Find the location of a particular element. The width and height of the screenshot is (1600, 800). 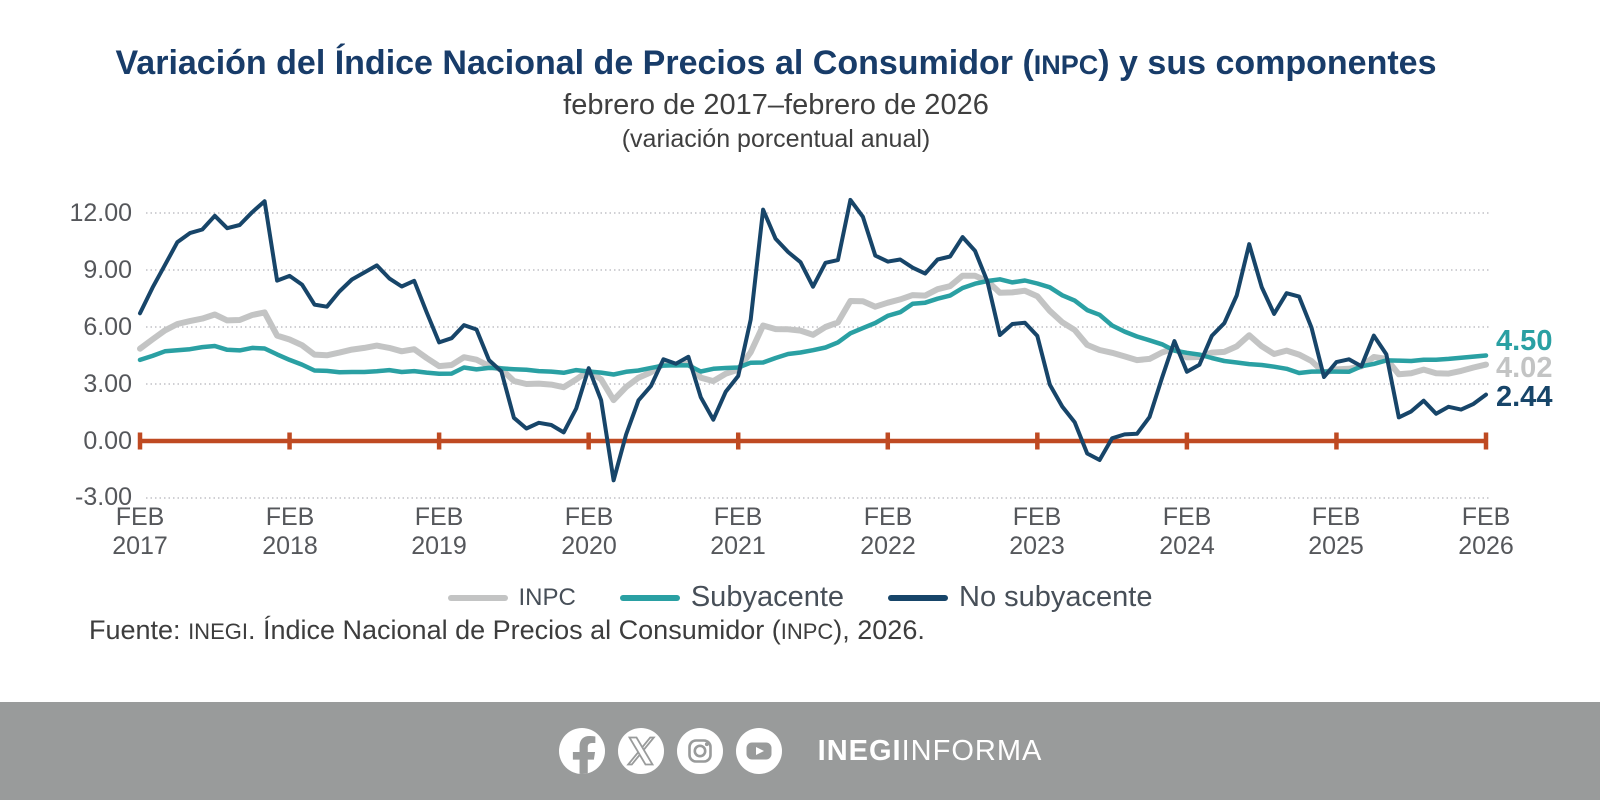

inegi-informa-brand: INEGIINFORMA is located at coordinates (930, 751).